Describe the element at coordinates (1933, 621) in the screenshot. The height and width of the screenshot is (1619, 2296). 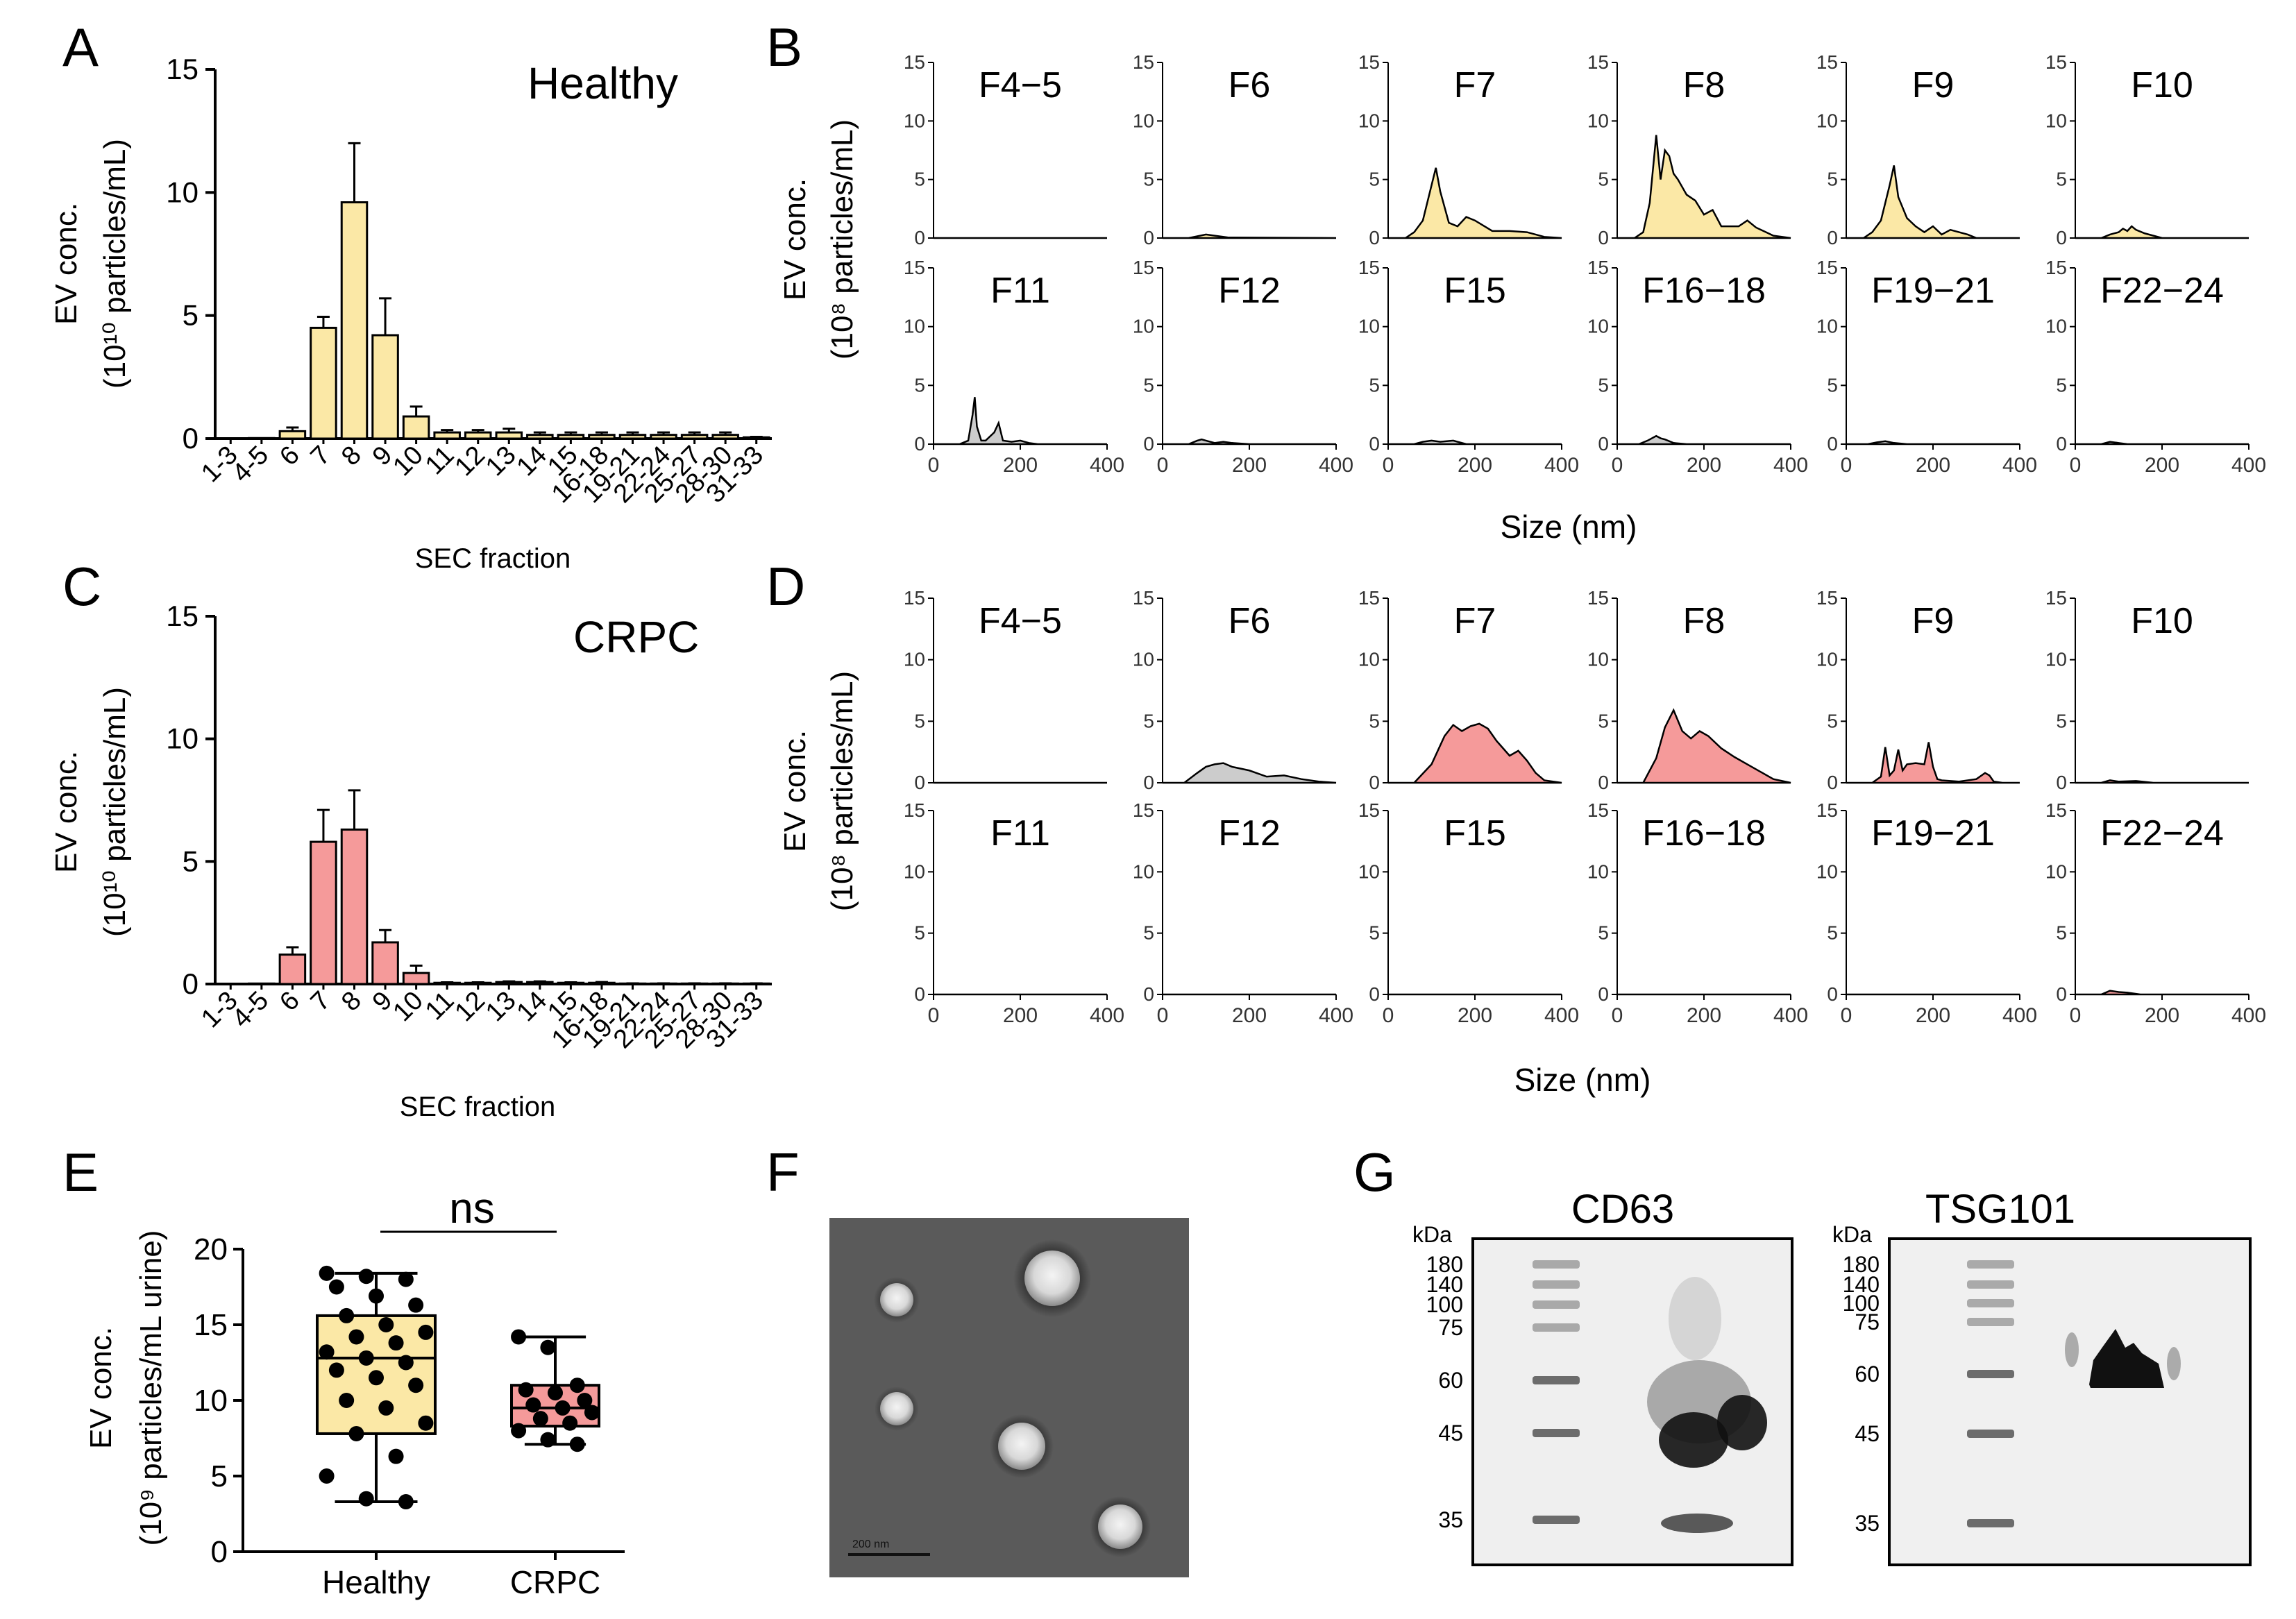
I see `subplot-label: F9` at that location.